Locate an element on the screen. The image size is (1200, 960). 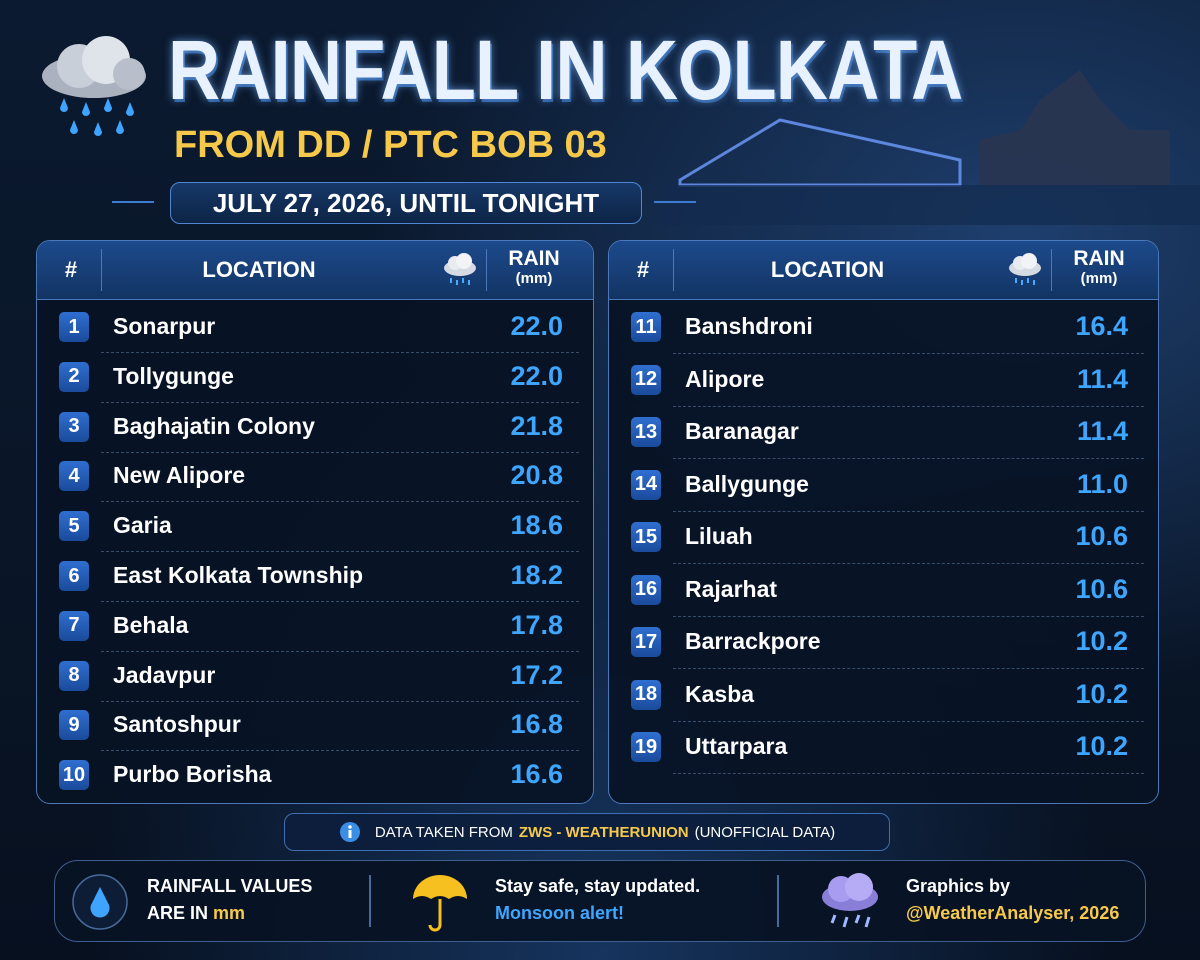
safety-line2: Monsoon alert! is located at coordinates (559, 913).